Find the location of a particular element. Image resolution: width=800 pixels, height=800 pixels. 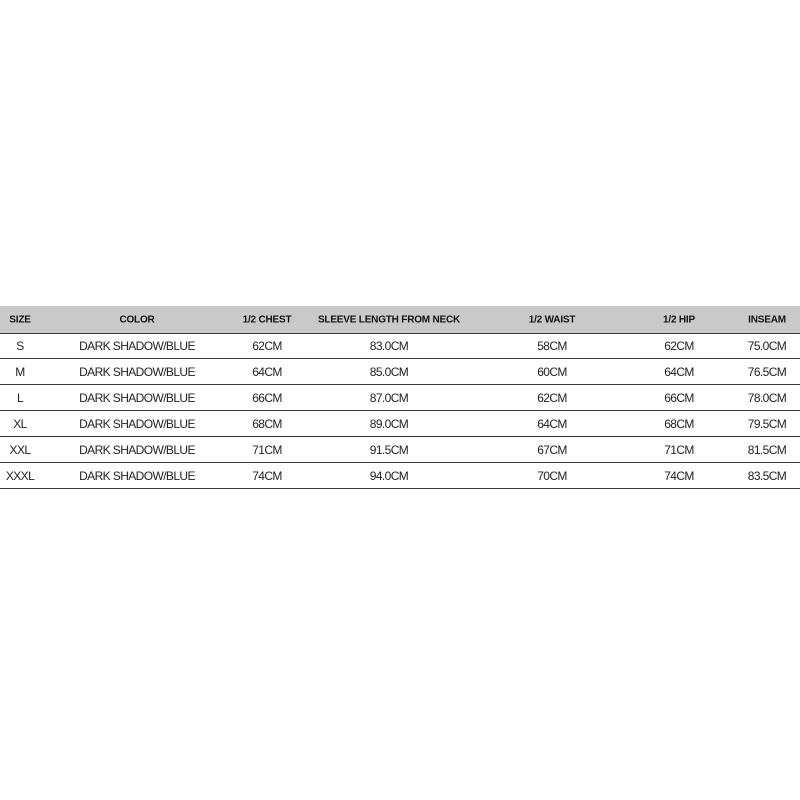

header-cell: 1/2 HIP is located at coordinates (679, 320).